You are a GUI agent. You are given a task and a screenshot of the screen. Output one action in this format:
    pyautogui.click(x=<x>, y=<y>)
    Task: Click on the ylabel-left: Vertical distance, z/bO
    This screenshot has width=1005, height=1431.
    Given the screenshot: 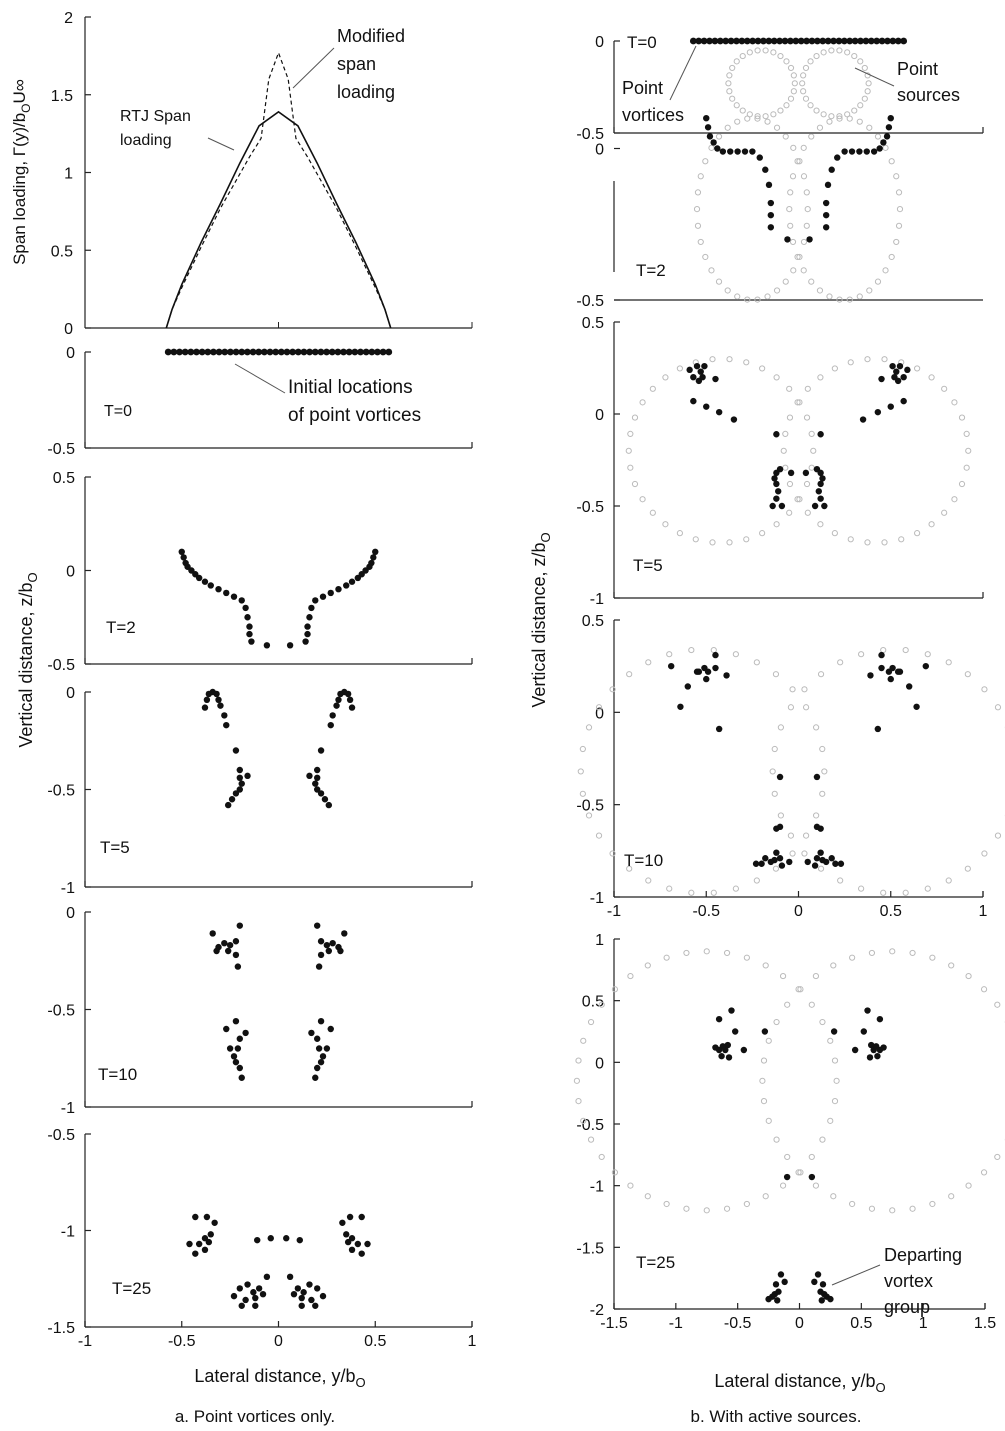 What is the action you would take?
    pyautogui.click(x=28, y=659)
    